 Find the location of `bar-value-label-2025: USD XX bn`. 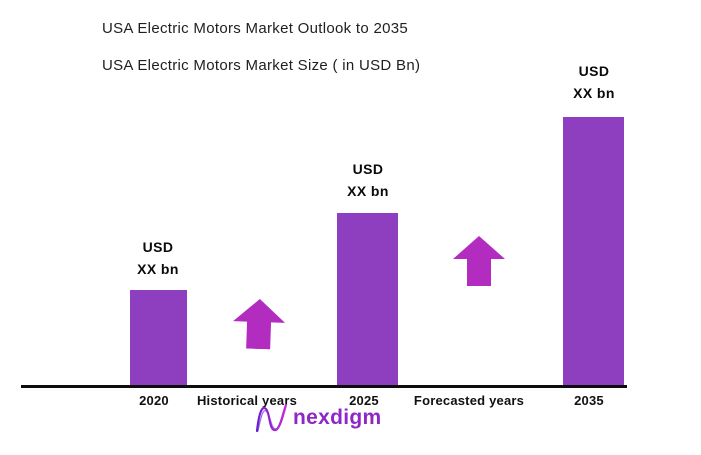

bar-value-label-2025: USD XX bn is located at coordinates (368, 180).